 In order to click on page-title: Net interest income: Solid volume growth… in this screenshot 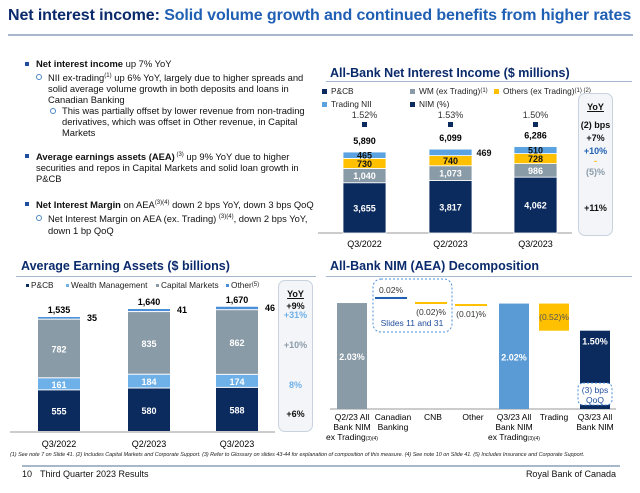, I will do `click(321, 16)`.